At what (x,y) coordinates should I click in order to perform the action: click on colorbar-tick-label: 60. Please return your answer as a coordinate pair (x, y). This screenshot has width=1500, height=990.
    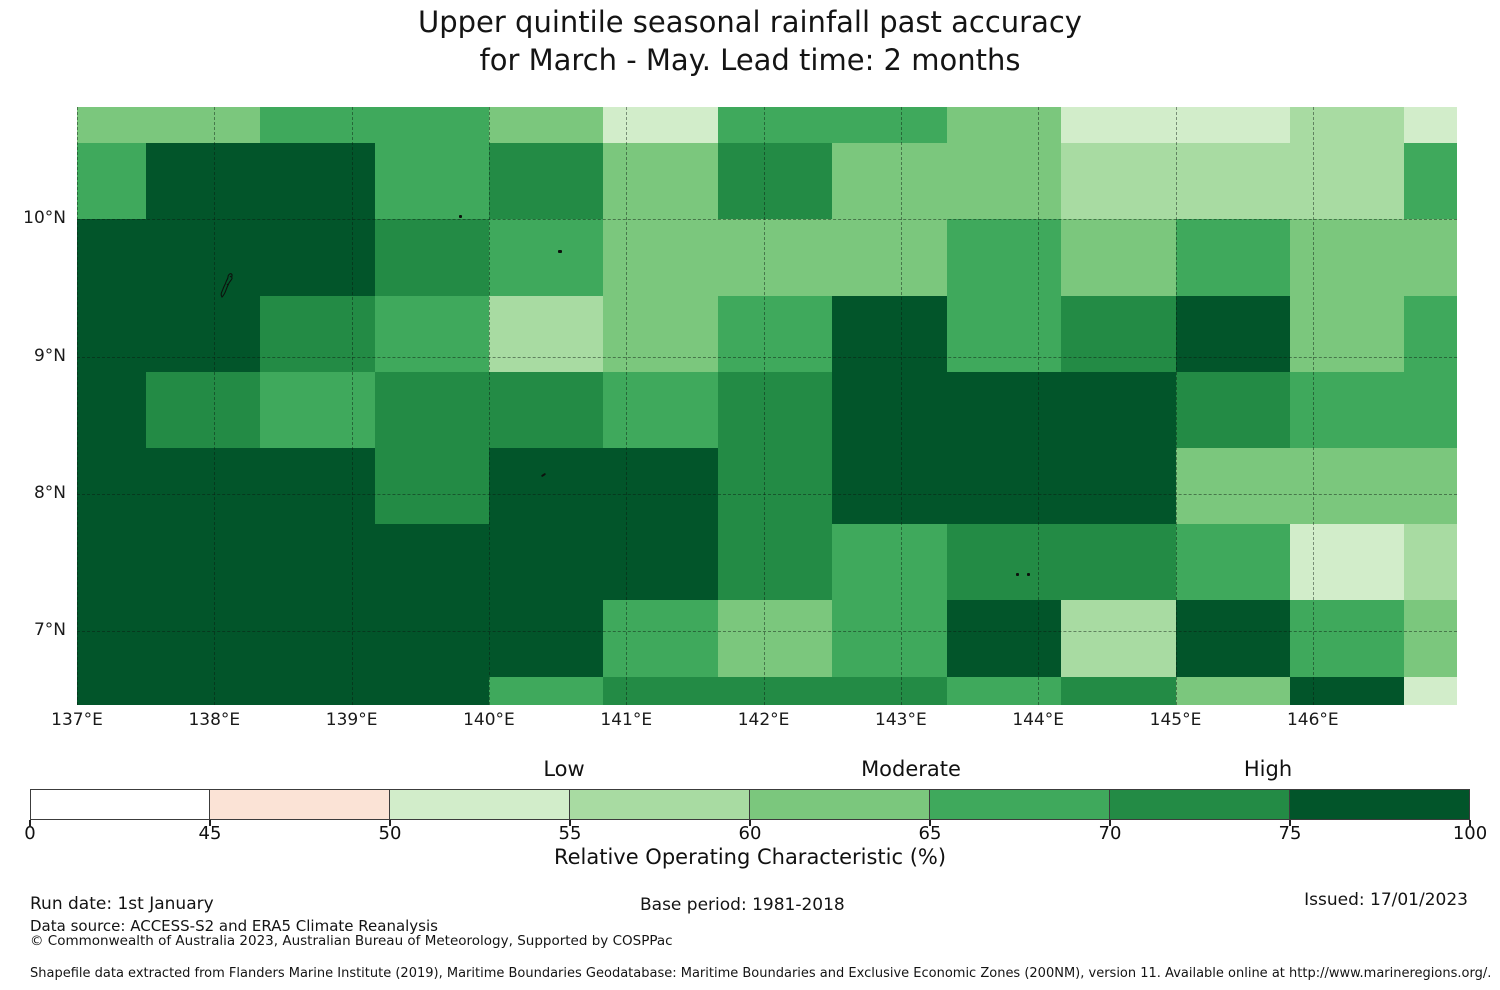
    Looking at the image, I should click on (750, 833).